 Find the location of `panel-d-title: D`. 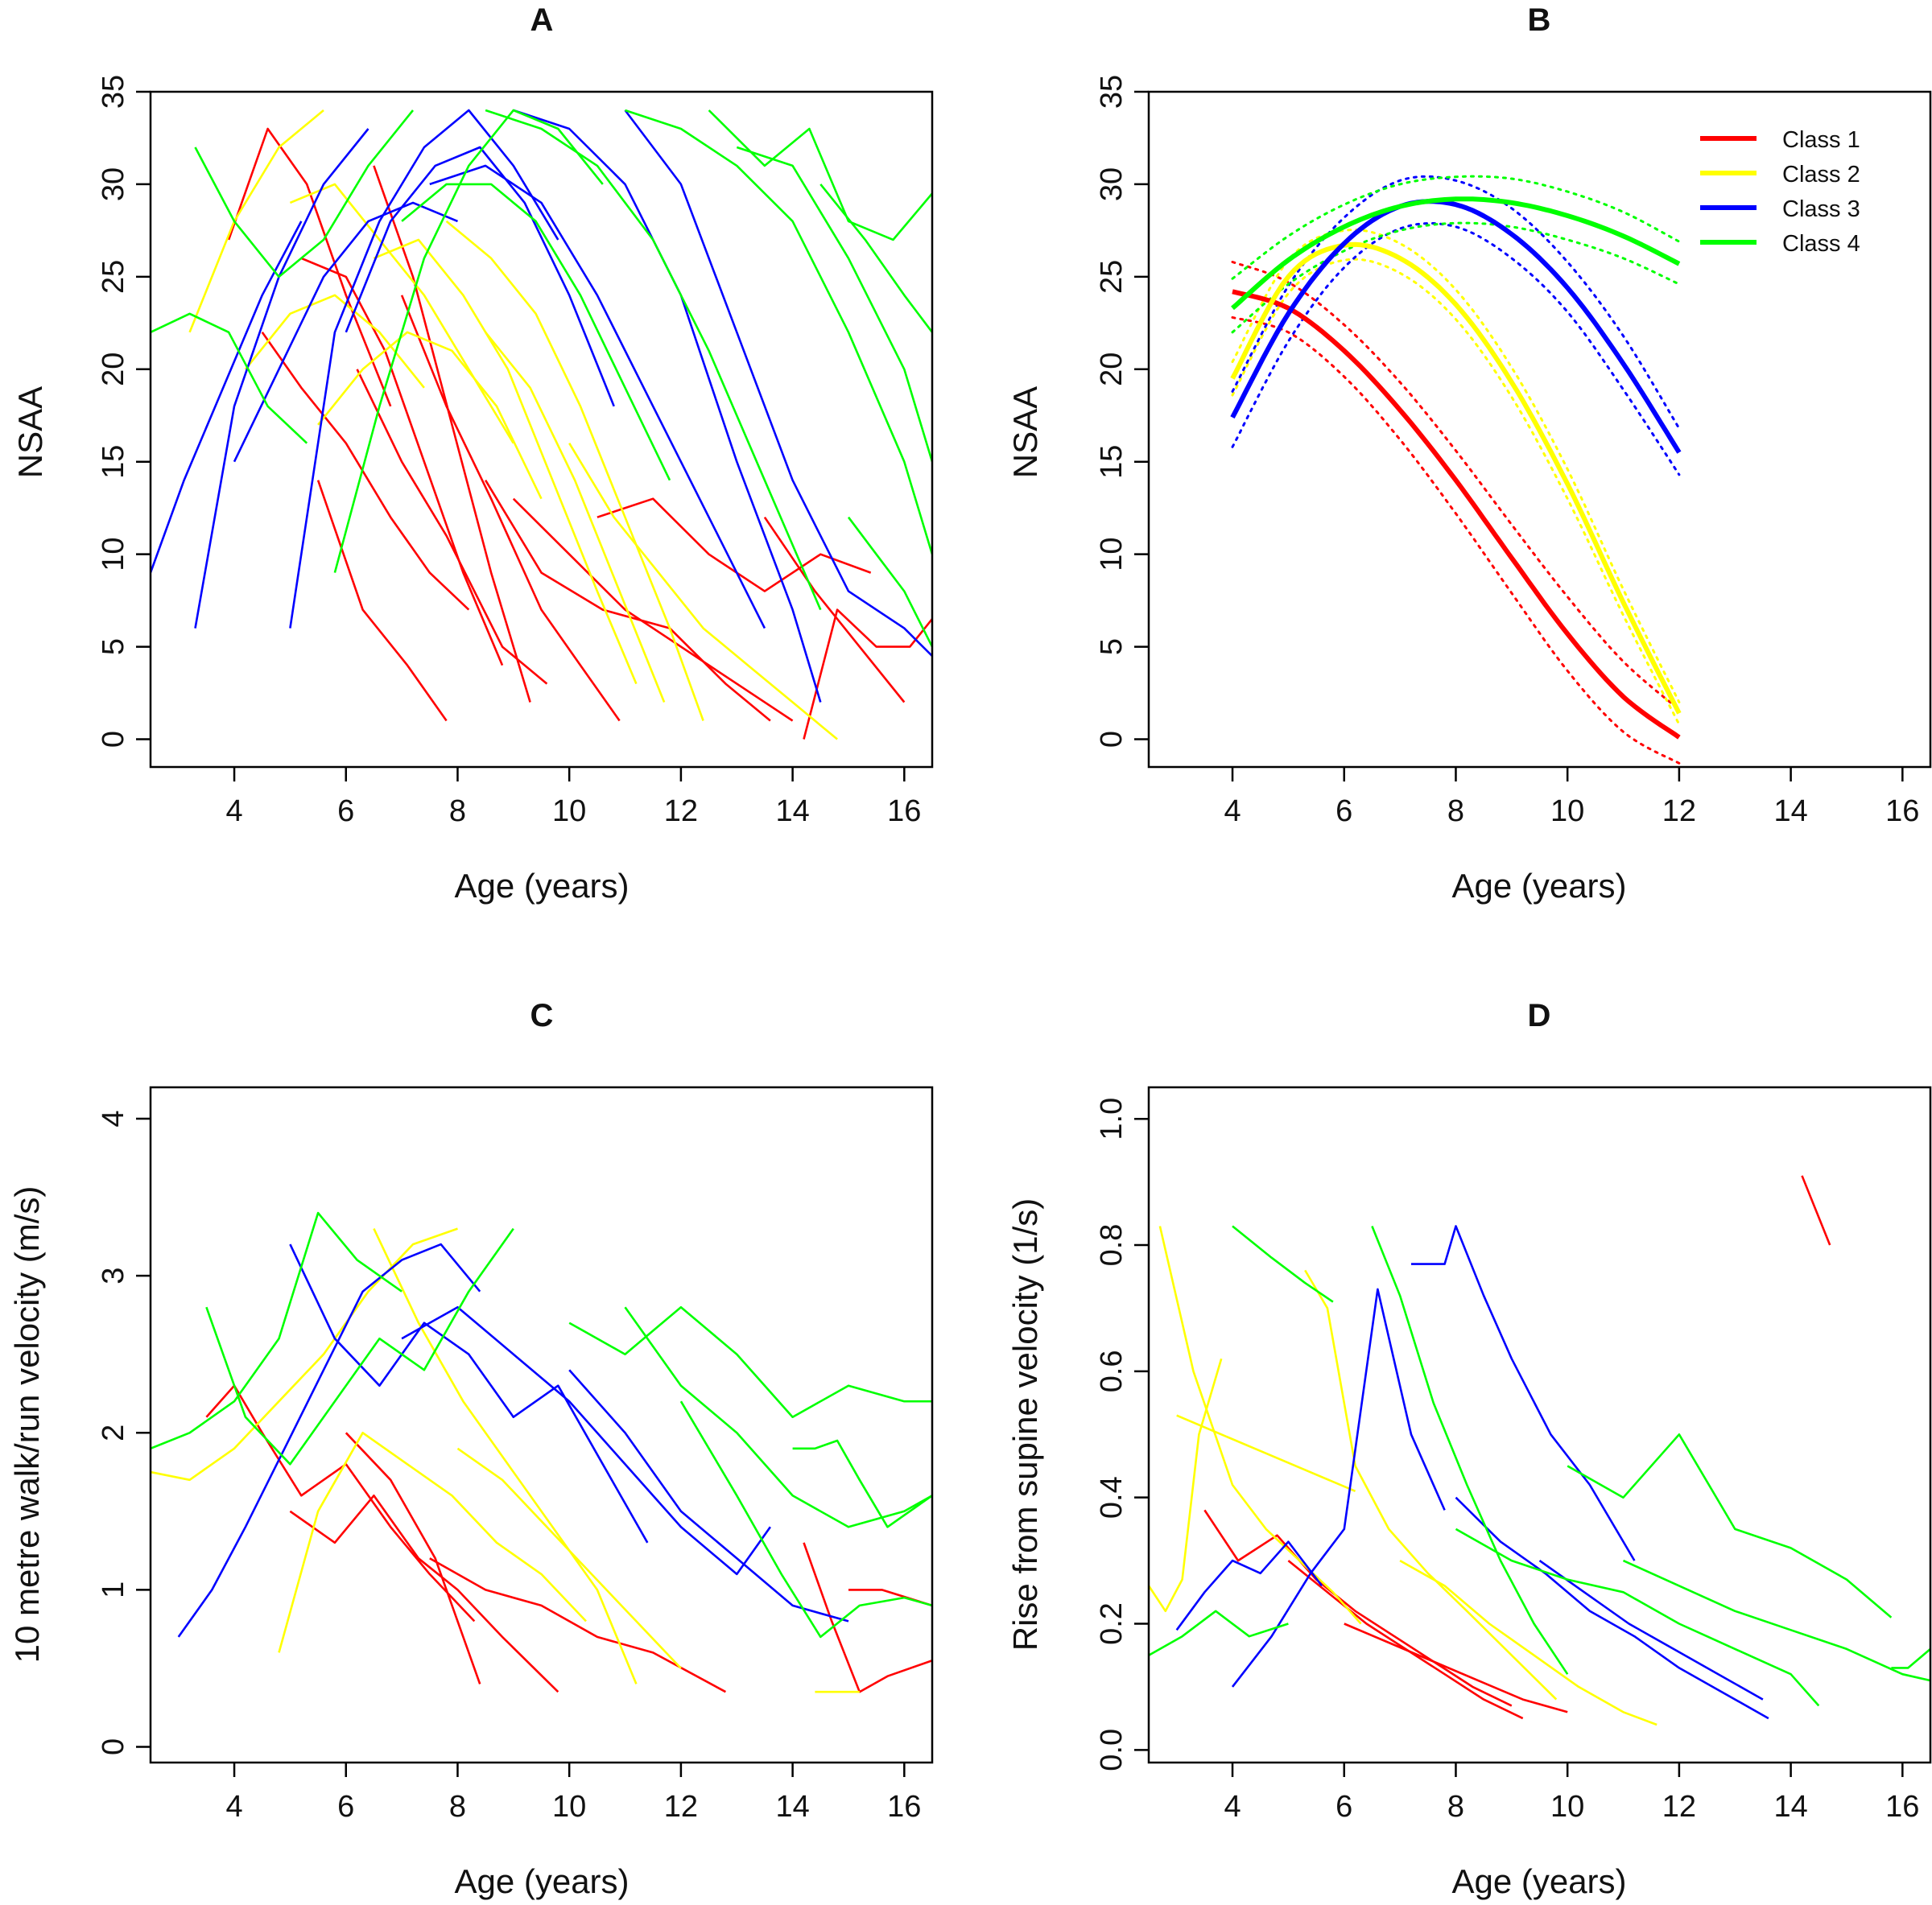

panel-d-title: D is located at coordinates (1539, 1015).